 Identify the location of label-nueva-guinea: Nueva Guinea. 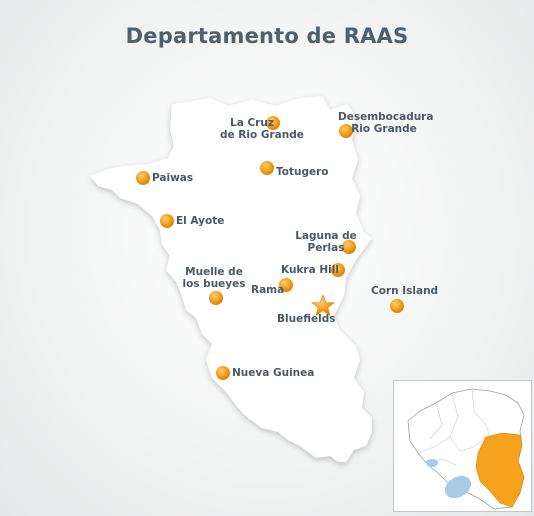
(273, 373).